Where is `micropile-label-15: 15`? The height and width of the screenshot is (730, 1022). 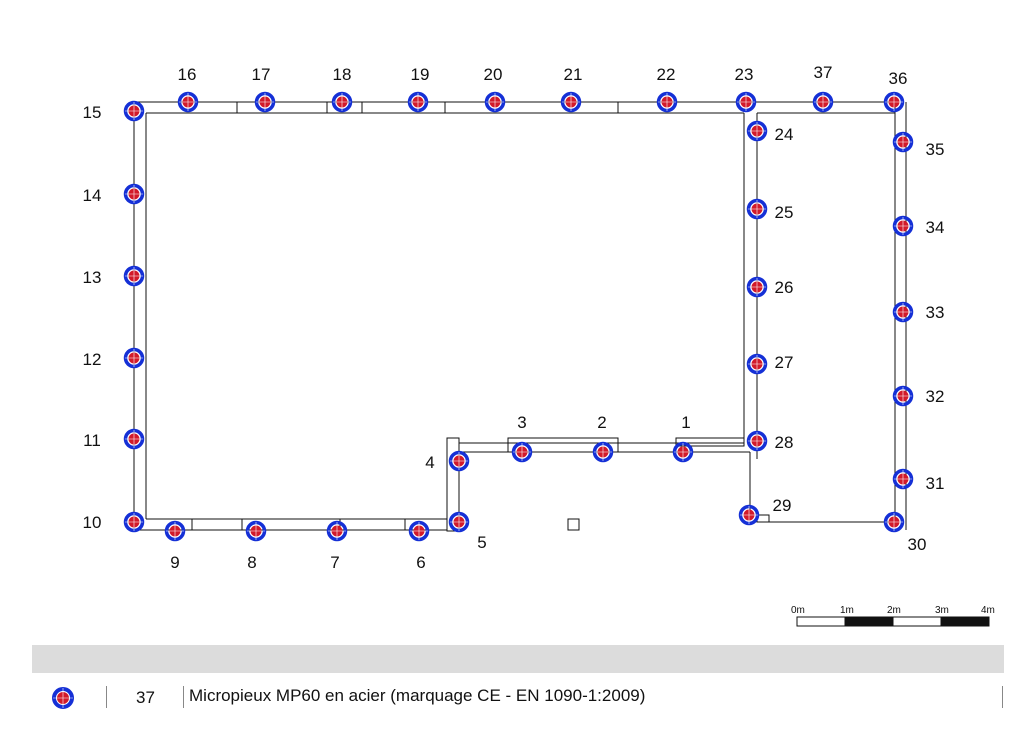 micropile-label-15: 15 is located at coordinates (92, 112).